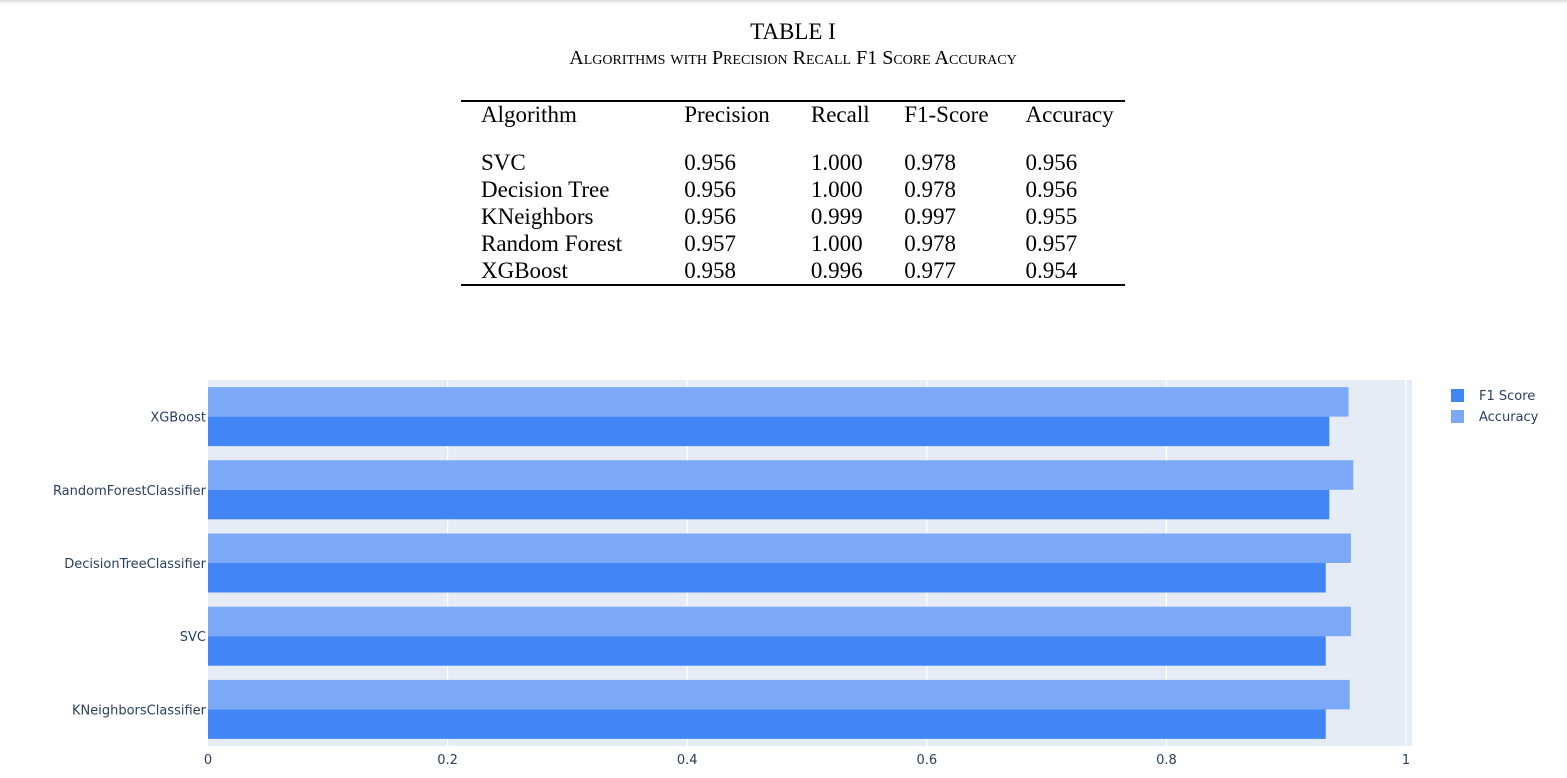 The width and height of the screenshot is (1567, 778). I want to click on header-f1-score: F1-Score, so click(946, 114).